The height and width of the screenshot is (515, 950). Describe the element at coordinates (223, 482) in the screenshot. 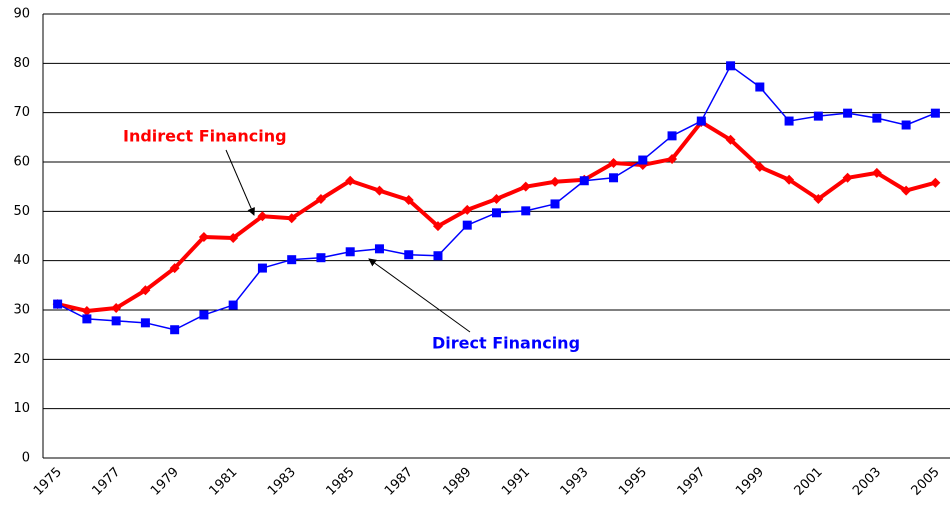

I see `x-tick-label: 1981` at that location.